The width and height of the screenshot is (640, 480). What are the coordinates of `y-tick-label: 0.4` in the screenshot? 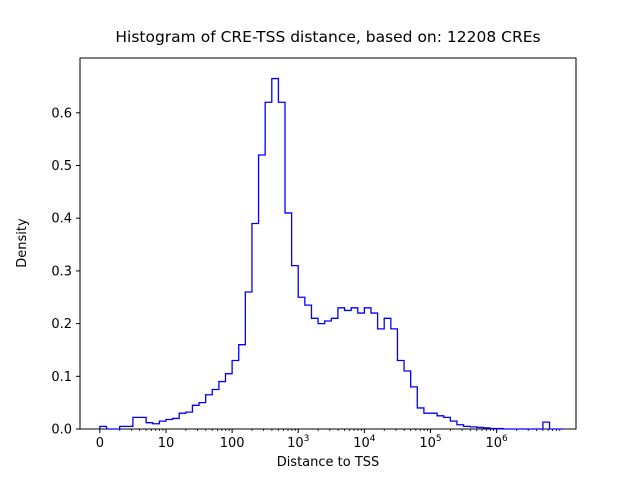 It's located at (61, 219).